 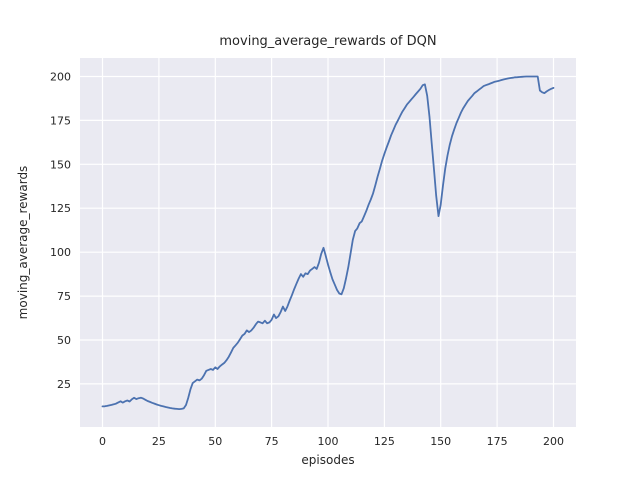 What do you see at coordinates (440, 441) in the screenshot?
I see `x-tick-label: 150` at bounding box center [440, 441].